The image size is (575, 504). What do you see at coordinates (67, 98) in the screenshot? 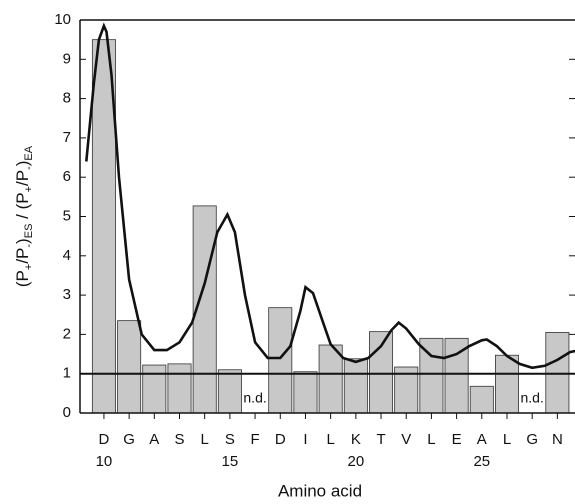
I see `y-tick-label: 8` at bounding box center [67, 98].